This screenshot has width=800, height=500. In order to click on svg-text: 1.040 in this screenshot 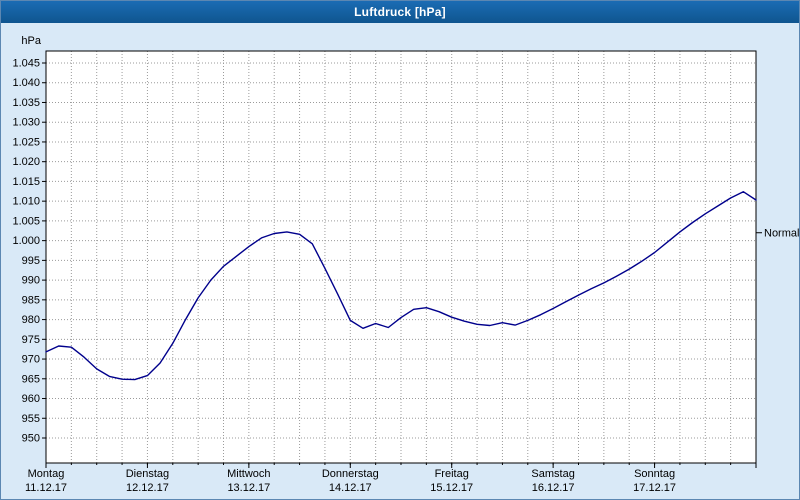, I will do `click(26, 83)`.